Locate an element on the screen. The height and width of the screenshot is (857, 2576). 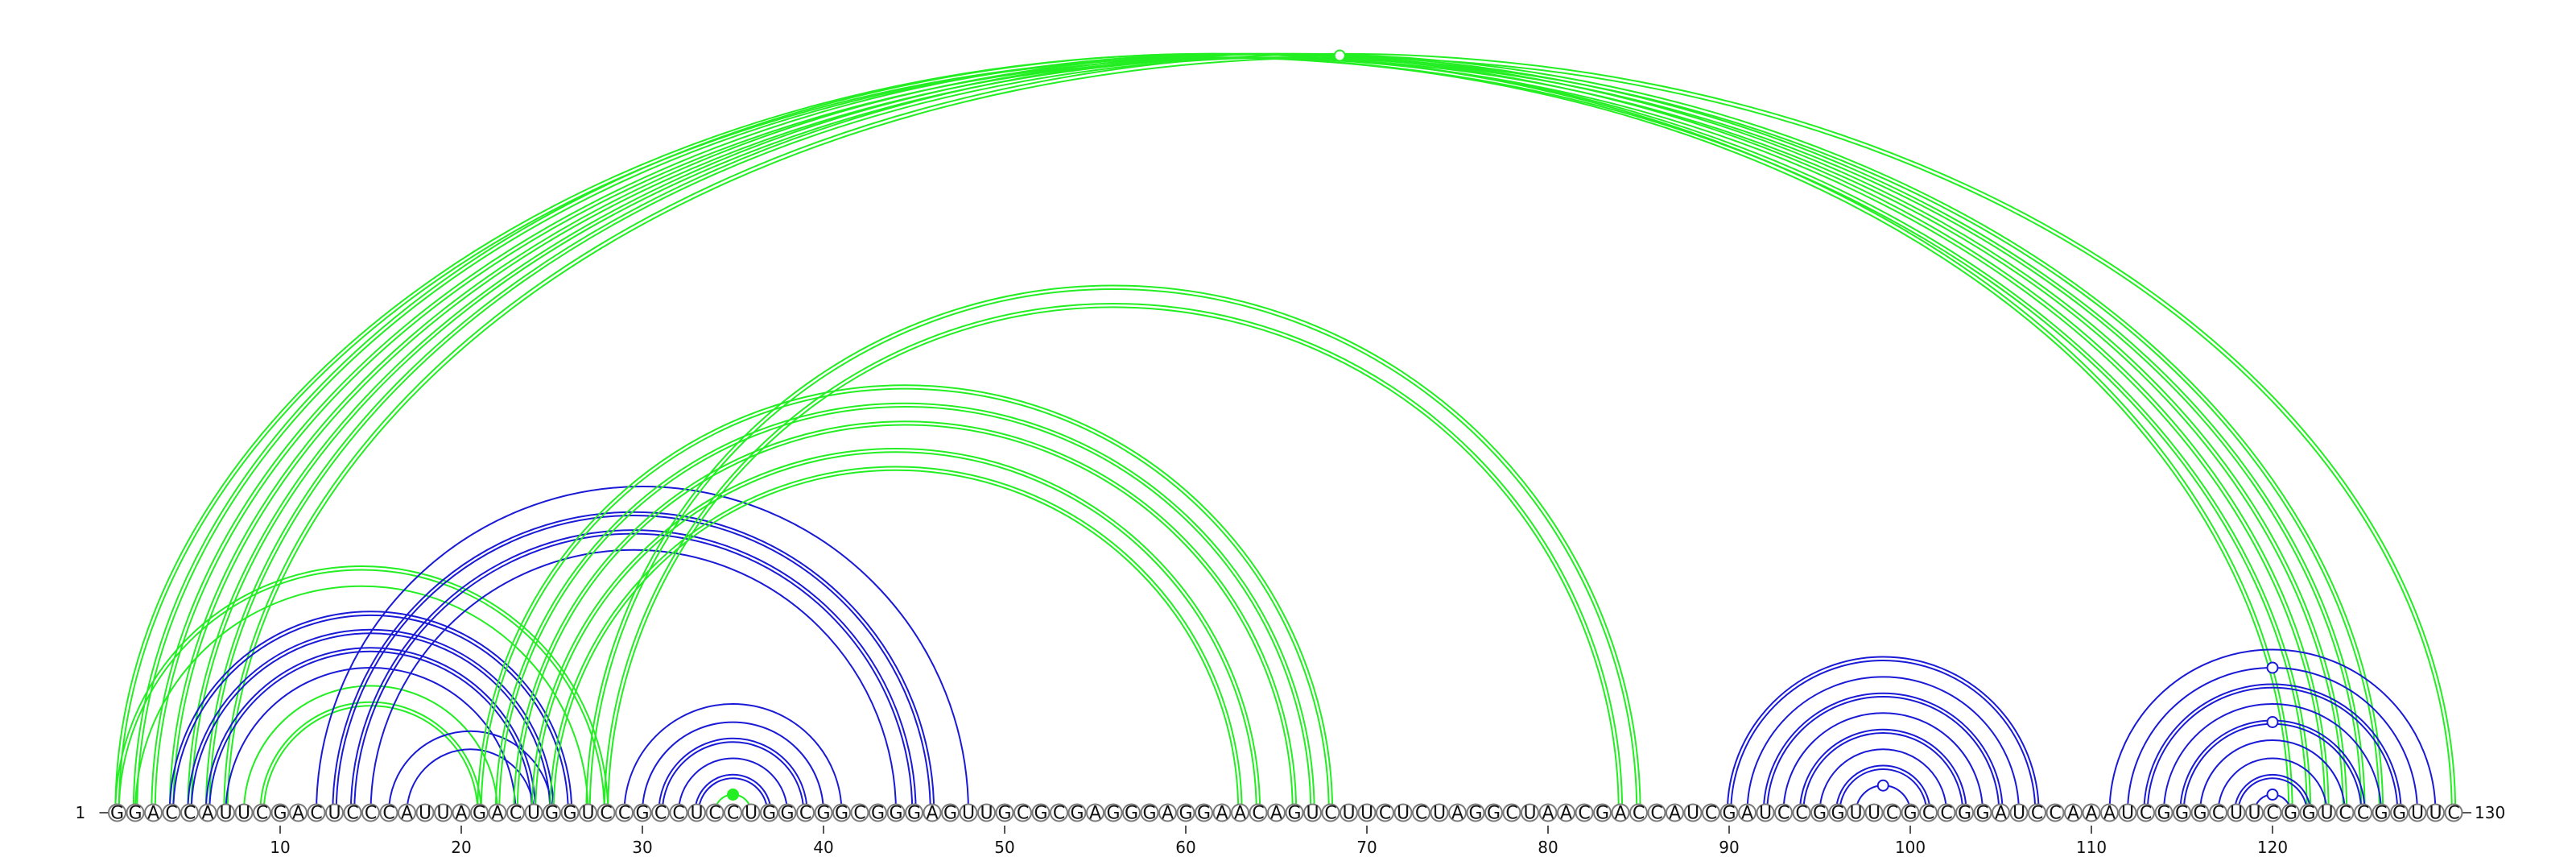
nucleotide-76: G is located at coordinates (1475, 813).